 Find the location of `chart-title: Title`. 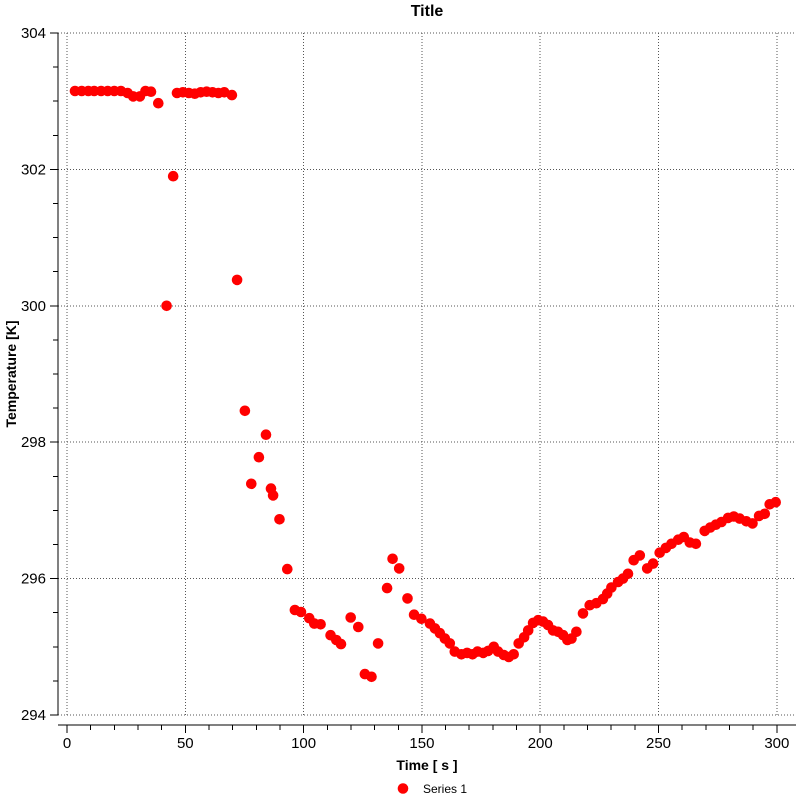

chart-title: Title is located at coordinates (427, 11).